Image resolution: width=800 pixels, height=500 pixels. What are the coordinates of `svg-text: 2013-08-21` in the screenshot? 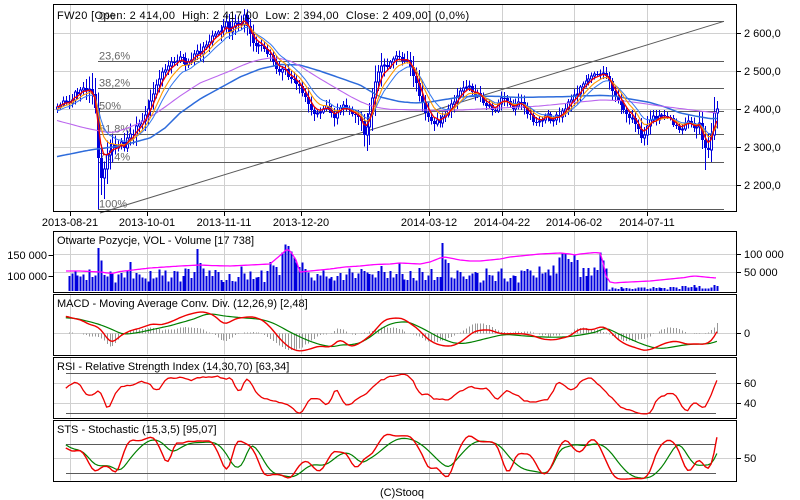 It's located at (70, 223).